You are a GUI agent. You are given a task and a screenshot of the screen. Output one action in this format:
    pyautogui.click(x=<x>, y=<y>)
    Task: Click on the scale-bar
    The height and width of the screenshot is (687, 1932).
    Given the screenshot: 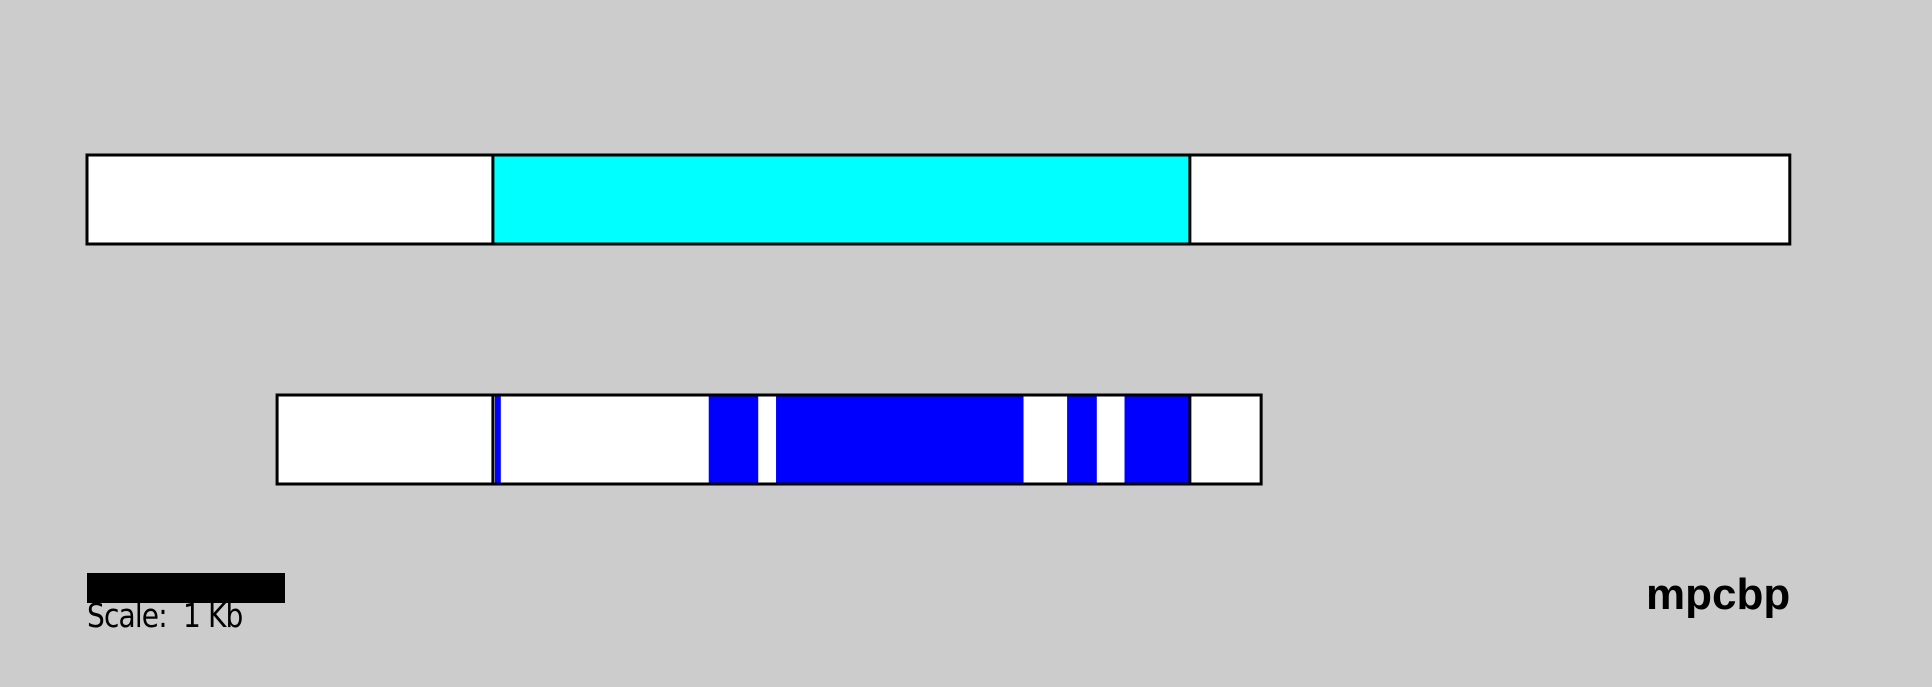 What is the action you would take?
    pyautogui.click(x=186, y=588)
    